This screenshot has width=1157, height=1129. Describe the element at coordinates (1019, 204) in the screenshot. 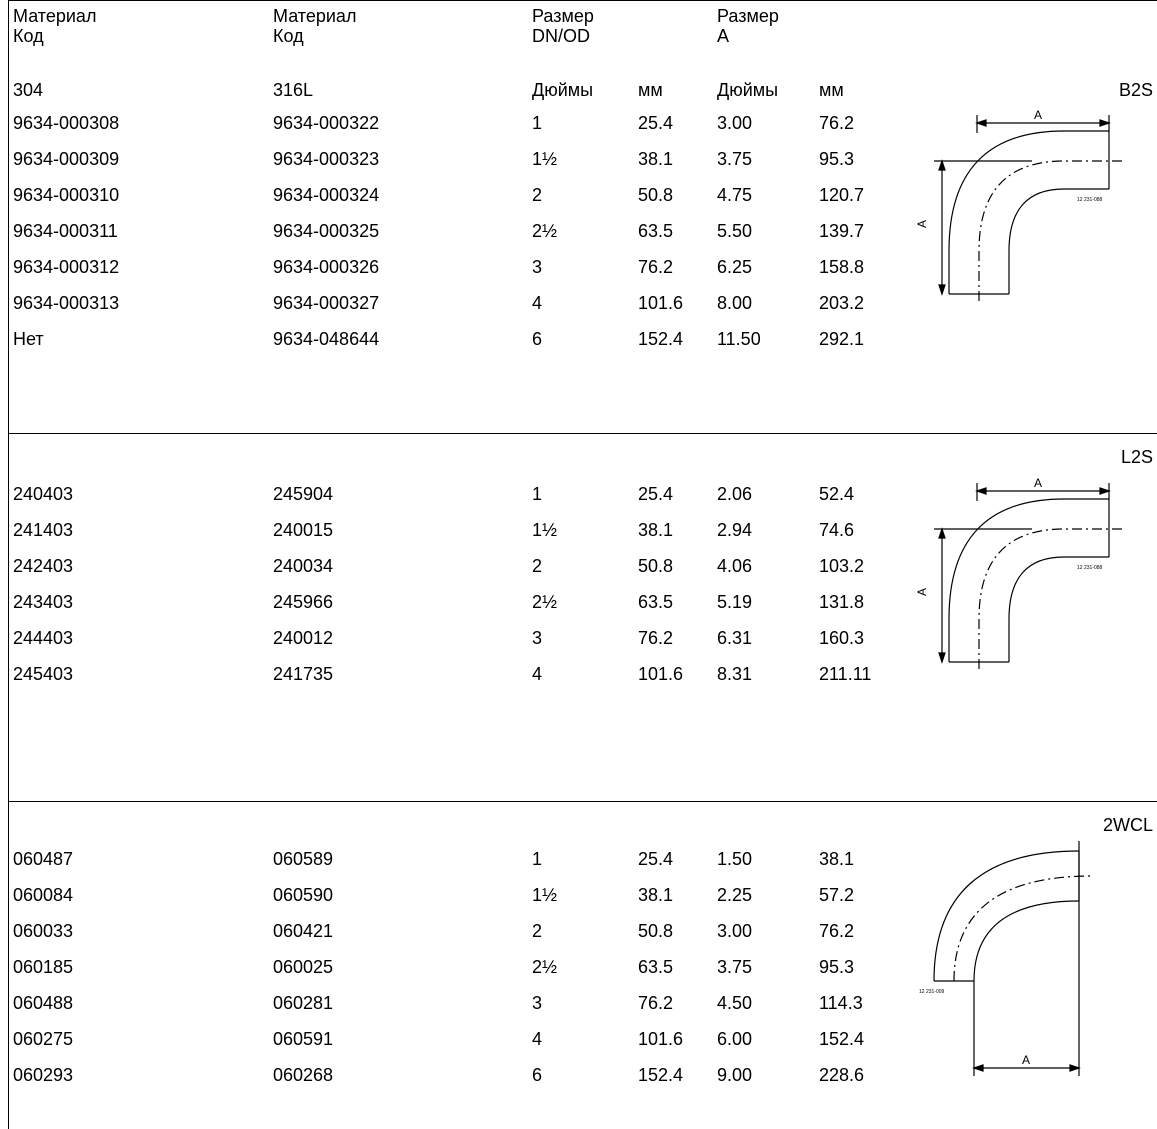

I see `bend-elbow-b2s-drawing: A A 12 231-088` at that location.